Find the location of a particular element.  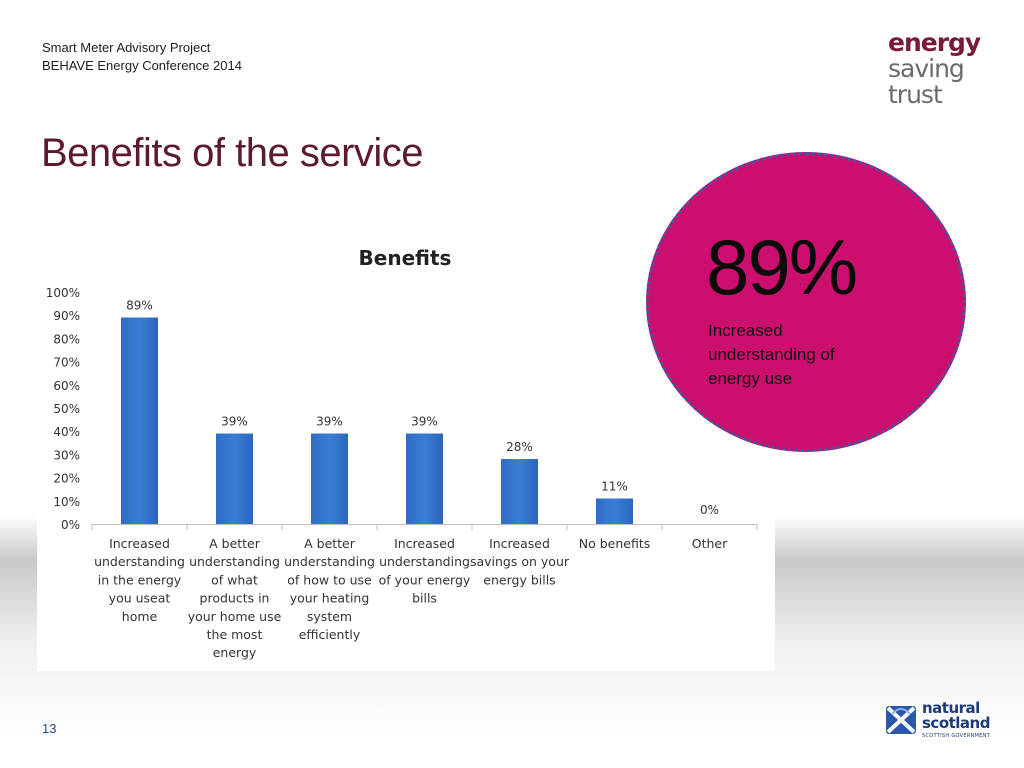

category-label: of what is located at coordinates (234, 579).